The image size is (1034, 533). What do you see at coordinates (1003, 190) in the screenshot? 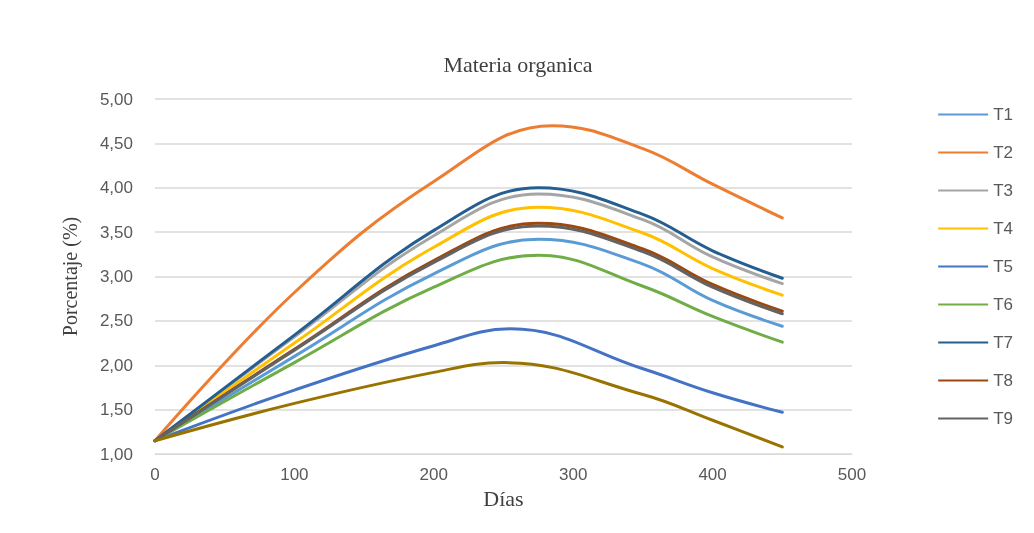
I see `legend-label: T3` at bounding box center [1003, 190].